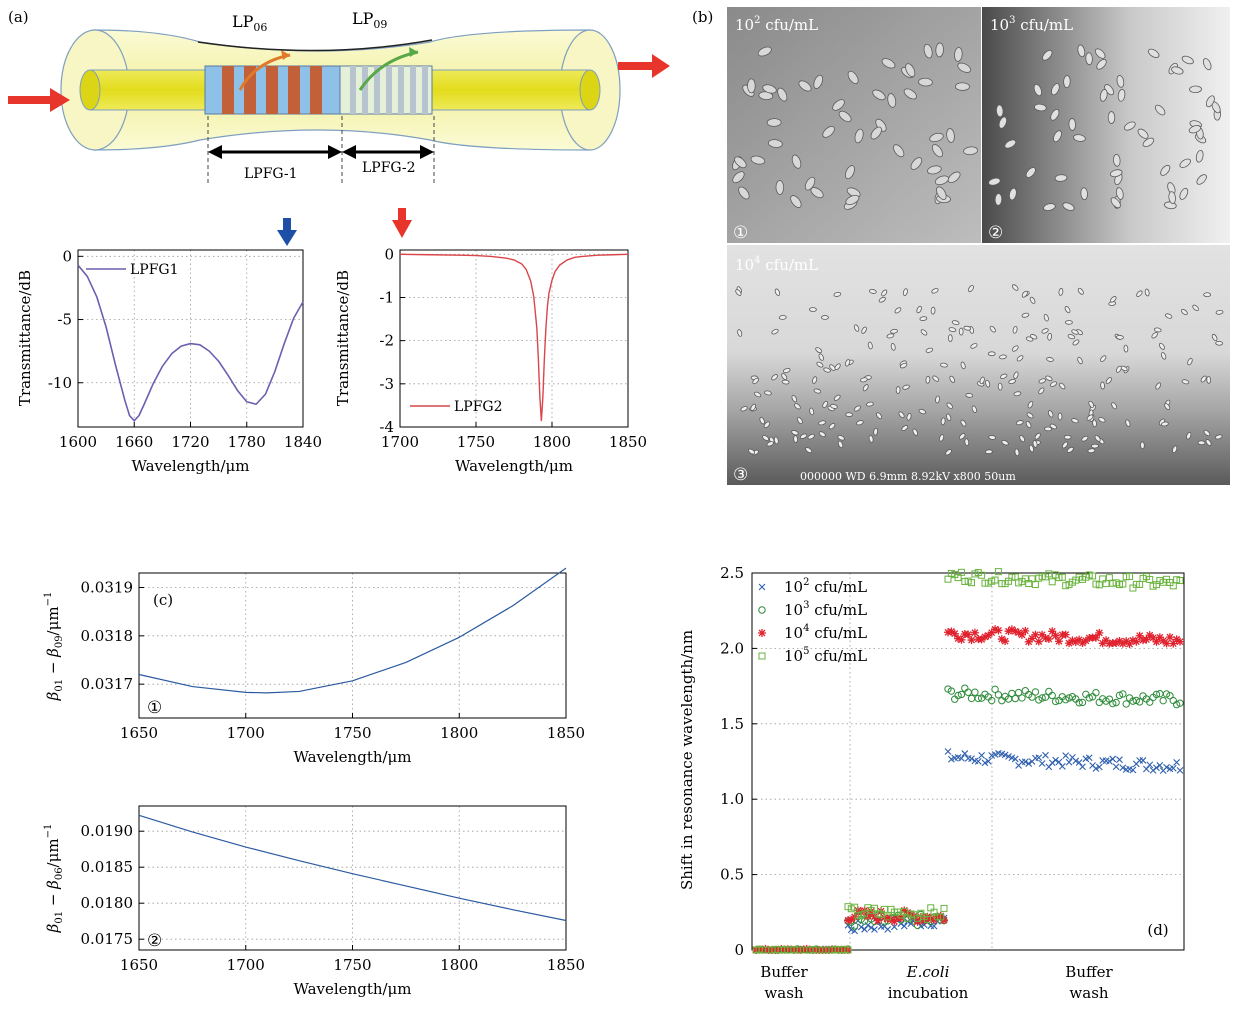 The height and width of the screenshot is (1012, 1238). I want to click on legend-exp: 5, so click(806, 651).